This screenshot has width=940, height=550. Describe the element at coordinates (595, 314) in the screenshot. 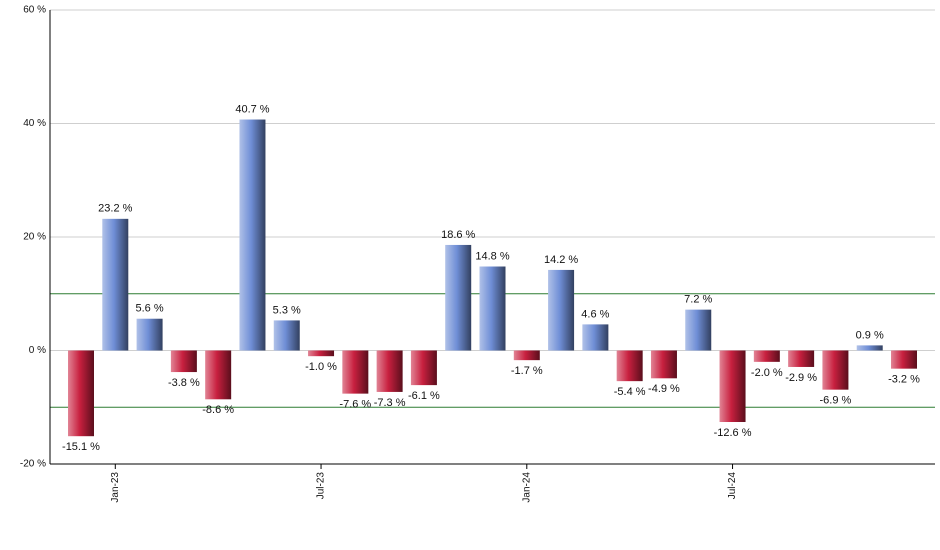

I see `value-label: 4.6 %` at that location.